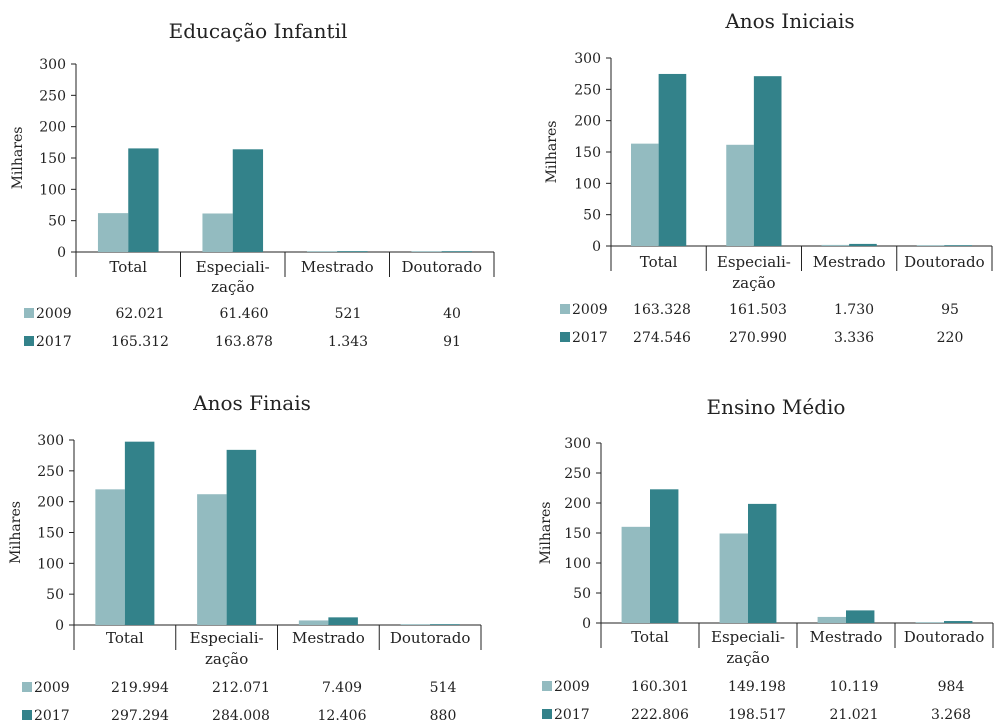 The width and height of the screenshot is (996, 727). Describe the element at coordinates (258, 31) in the screenshot. I see `chart-title: Educação Infantil` at that location.